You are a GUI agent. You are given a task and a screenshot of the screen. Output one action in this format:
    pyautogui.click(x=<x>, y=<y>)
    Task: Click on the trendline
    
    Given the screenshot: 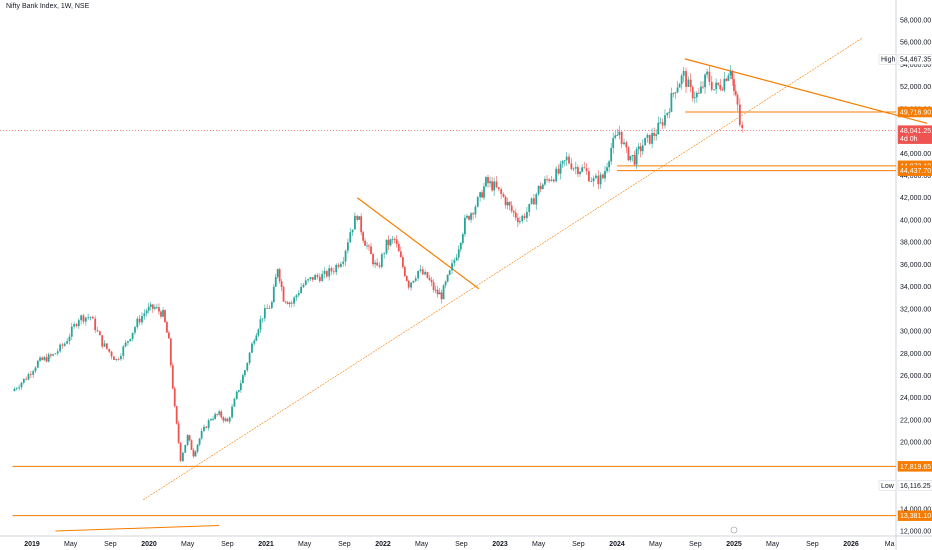 What is the action you would take?
    pyautogui.click(x=418, y=243)
    